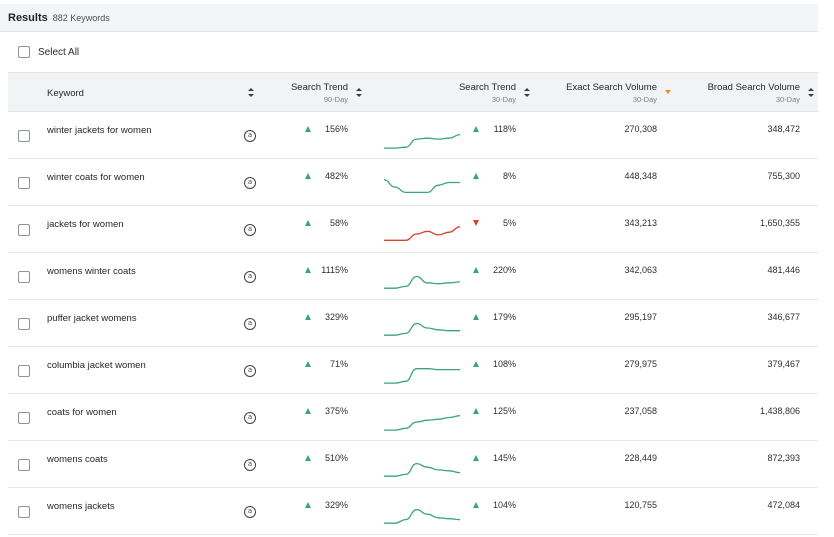 The image size is (834, 537). What do you see at coordinates (413, 52) in the screenshot?
I see `select-all-row: Select All` at bounding box center [413, 52].